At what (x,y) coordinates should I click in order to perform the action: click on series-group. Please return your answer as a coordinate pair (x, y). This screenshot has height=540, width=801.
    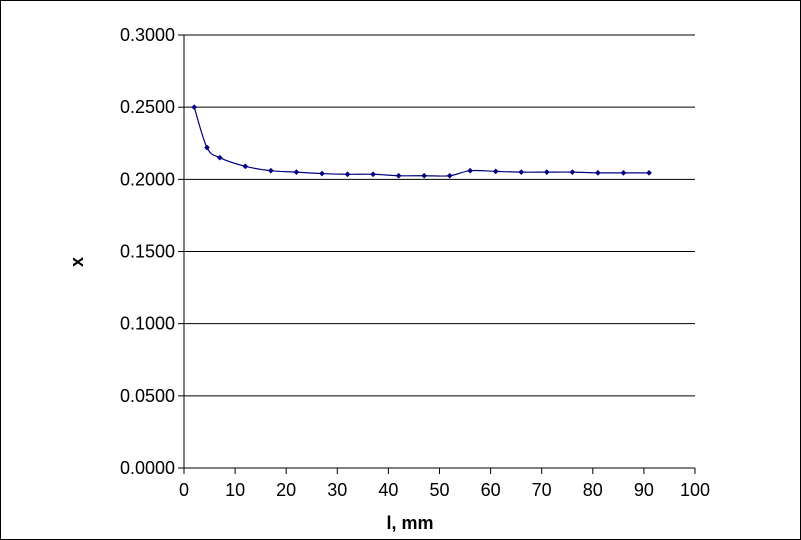
    Looking at the image, I should click on (421, 141).